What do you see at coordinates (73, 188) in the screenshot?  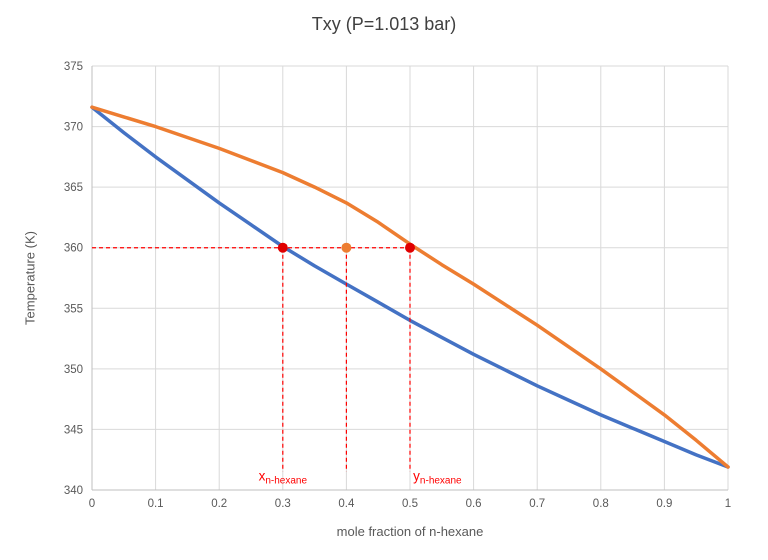 I see `y-tick-label: 365` at bounding box center [73, 188].